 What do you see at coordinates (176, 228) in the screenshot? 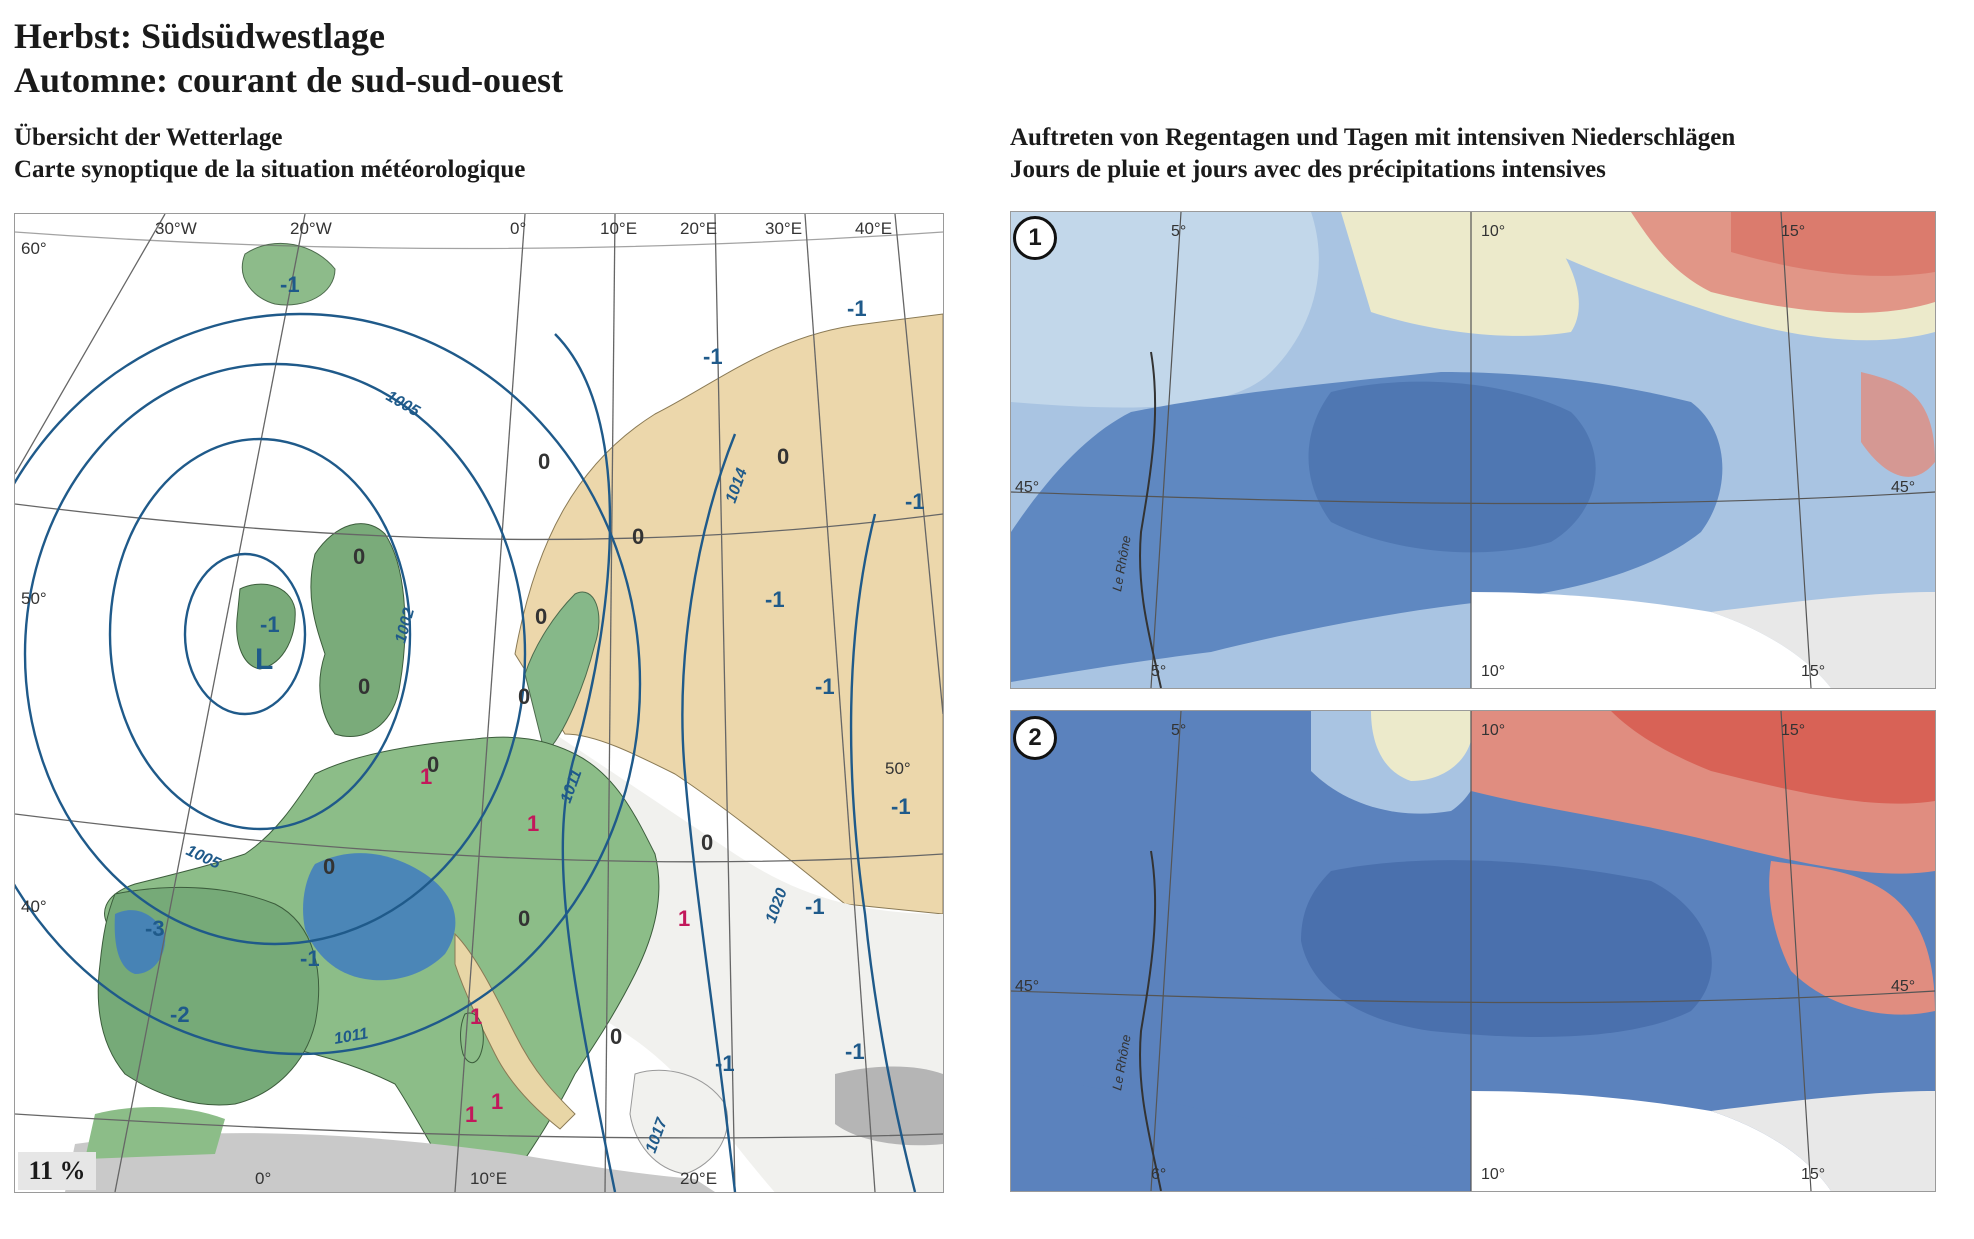
I see `lon-label: 30°W` at bounding box center [176, 228].